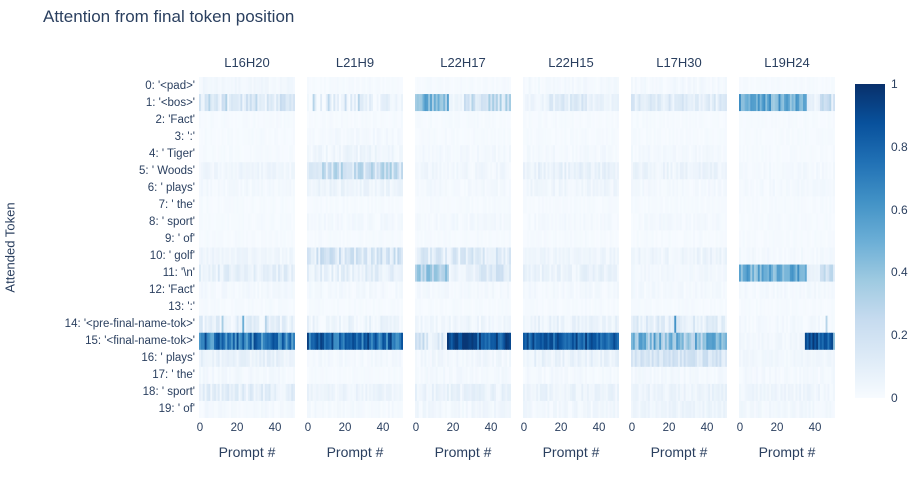  What do you see at coordinates (169, 16) in the screenshot?
I see `chart-title: Attention from final token position` at bounding box center [169, 16].